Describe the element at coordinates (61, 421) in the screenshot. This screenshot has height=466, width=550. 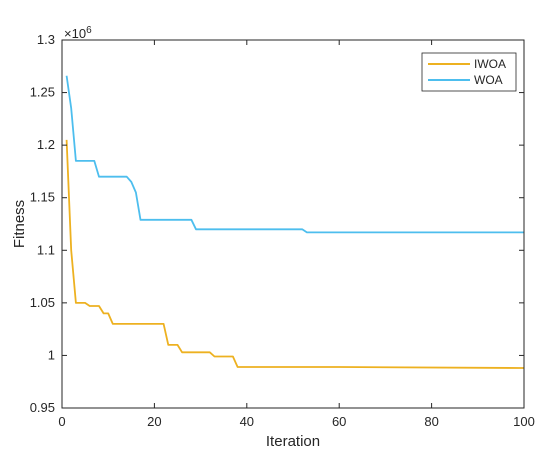
I see `x-tick-label: 0` at that location.